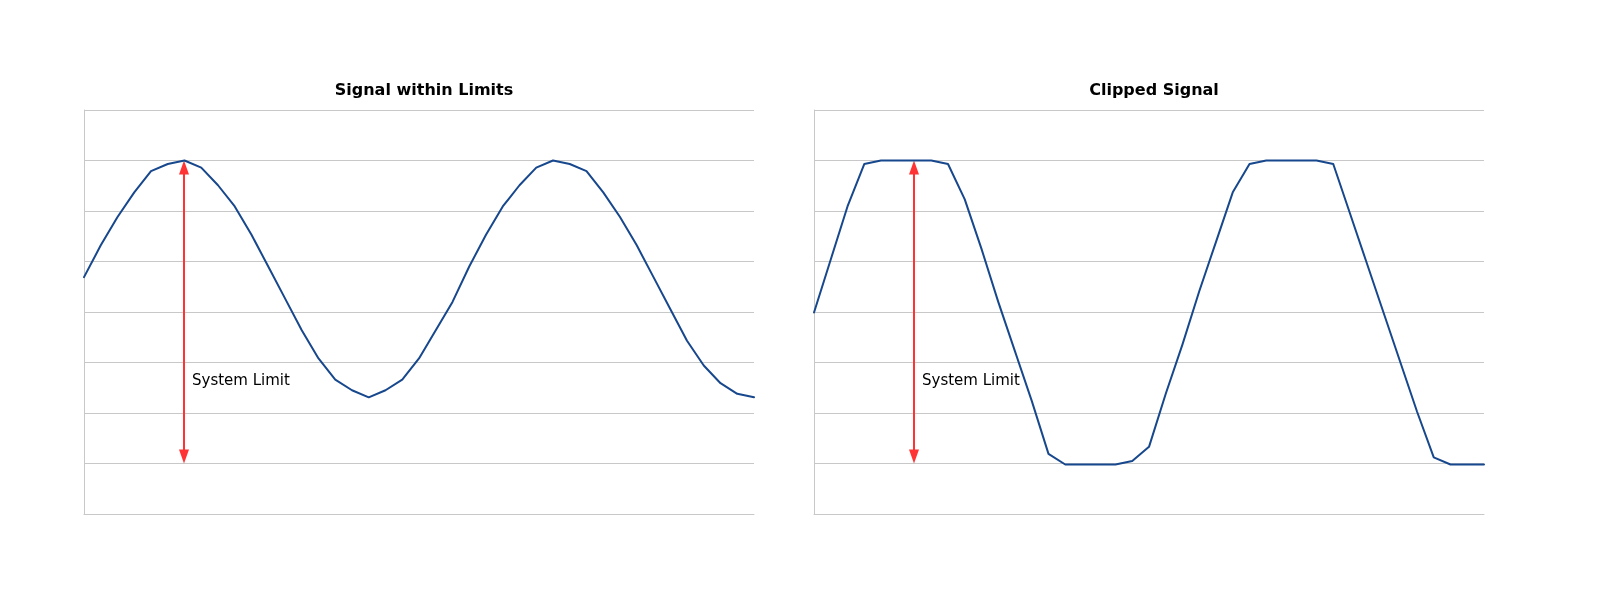 This screenshot has height=611, width=1600. Describe the element at coordinates (1154, 89) in the screenshot. I see `chart-title: Clipped Signal` at that location.